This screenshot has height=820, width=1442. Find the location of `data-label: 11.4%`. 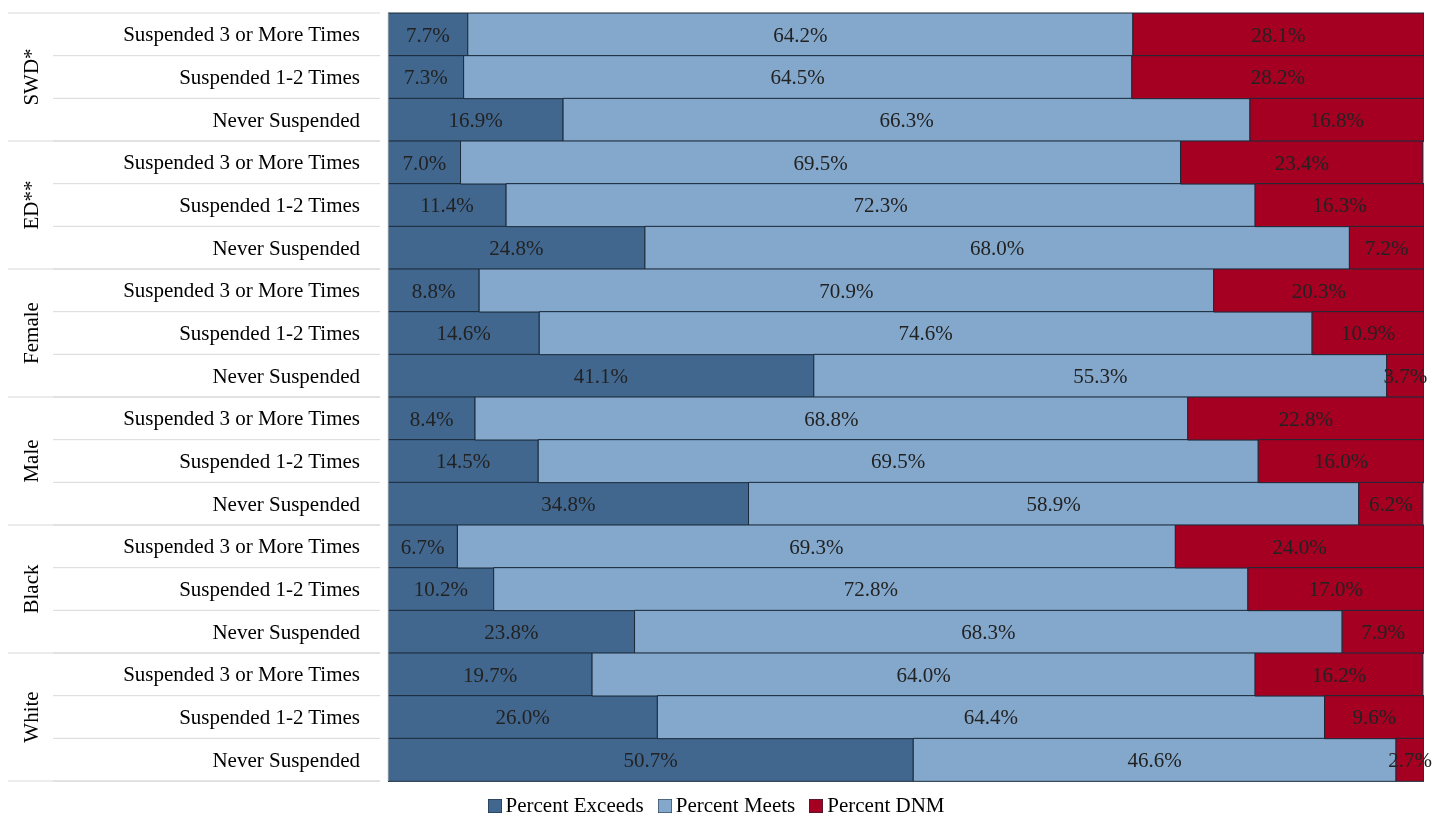

data-label: 11.4% is located at coordinates (447, 205).